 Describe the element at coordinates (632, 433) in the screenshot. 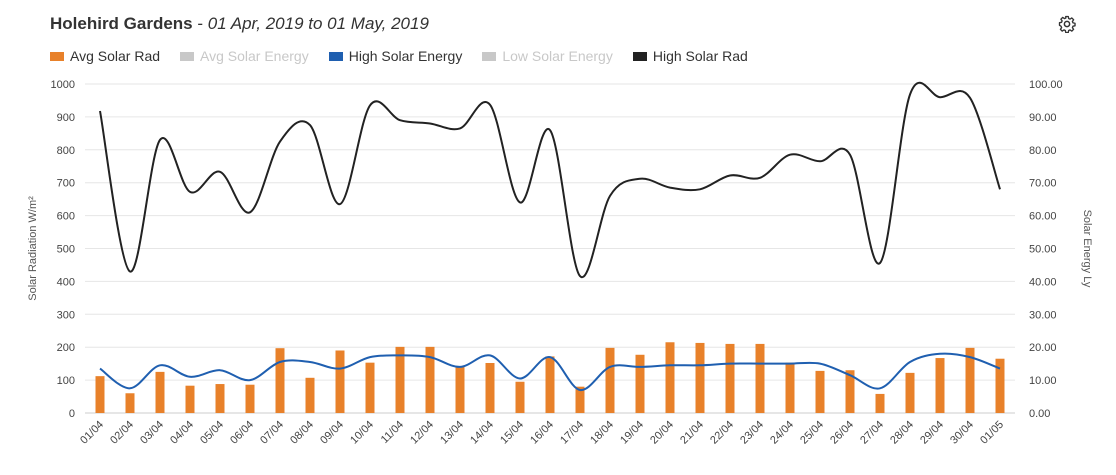

I see `x-tick-label: 19/04` at that location.